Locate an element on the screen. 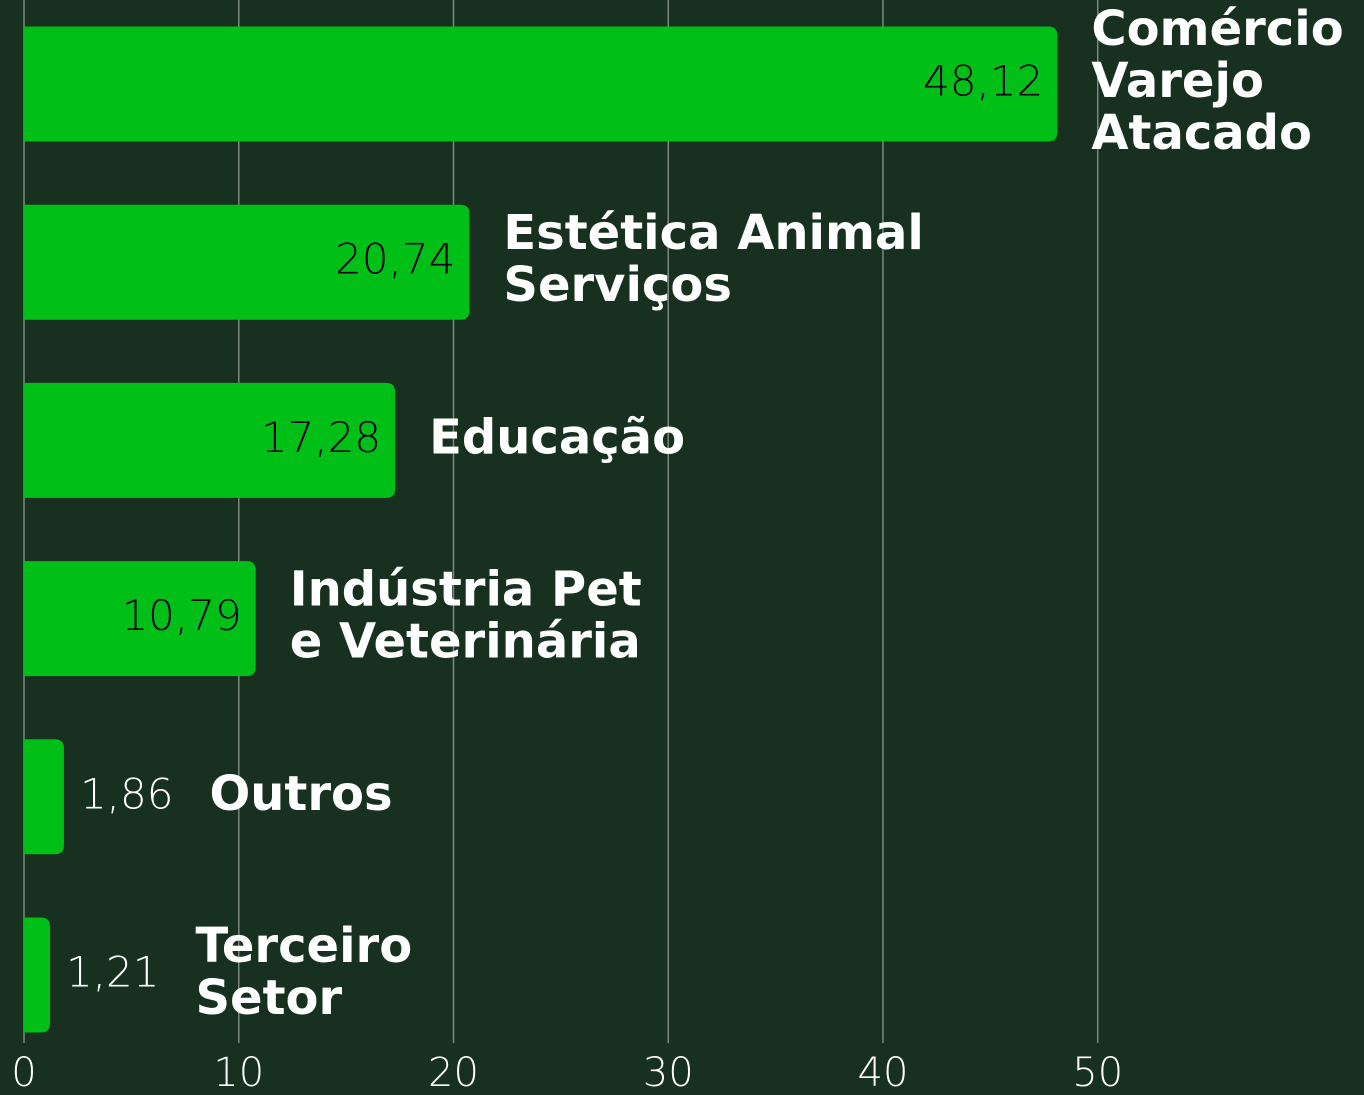 The width and height of the screenshot is (1364, 1095). category-label: Atacado is located at coordinates (1201, 133).